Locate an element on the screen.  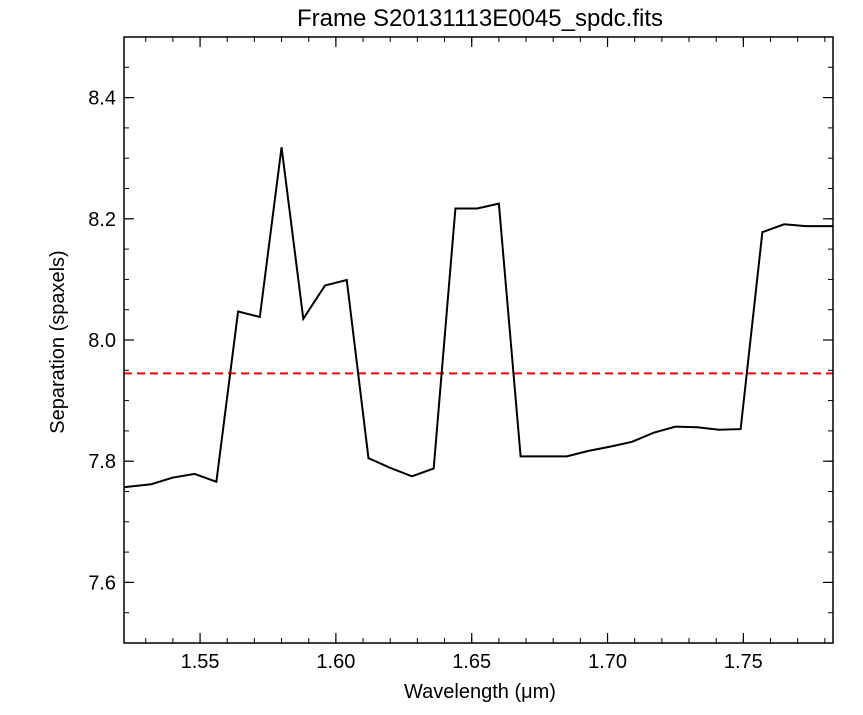
x-axis-title-unit: μm is located at coordinates (535, 692).